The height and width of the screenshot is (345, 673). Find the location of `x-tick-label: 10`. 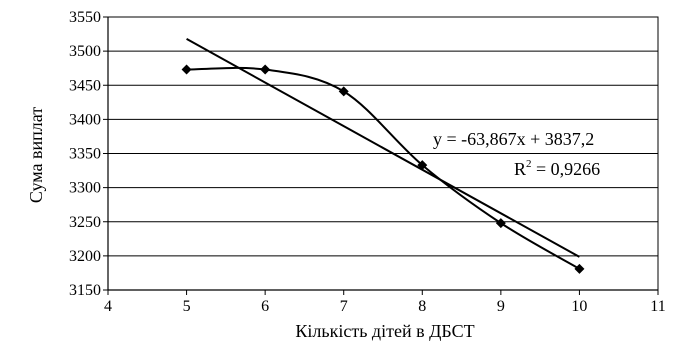

x-tick-label: 10 is located at coordinates (579, 306).